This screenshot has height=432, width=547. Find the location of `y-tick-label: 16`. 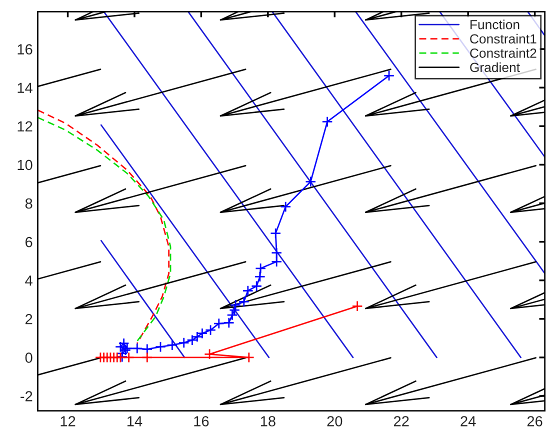

y-tick-label: 16 is located at coordinates (25, 49).